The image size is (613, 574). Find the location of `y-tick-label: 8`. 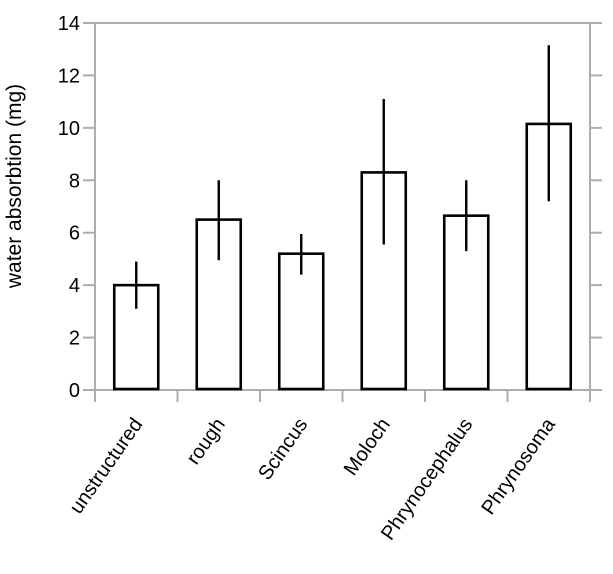

y-tick-label: 8 is located at coordinates (74, 181).